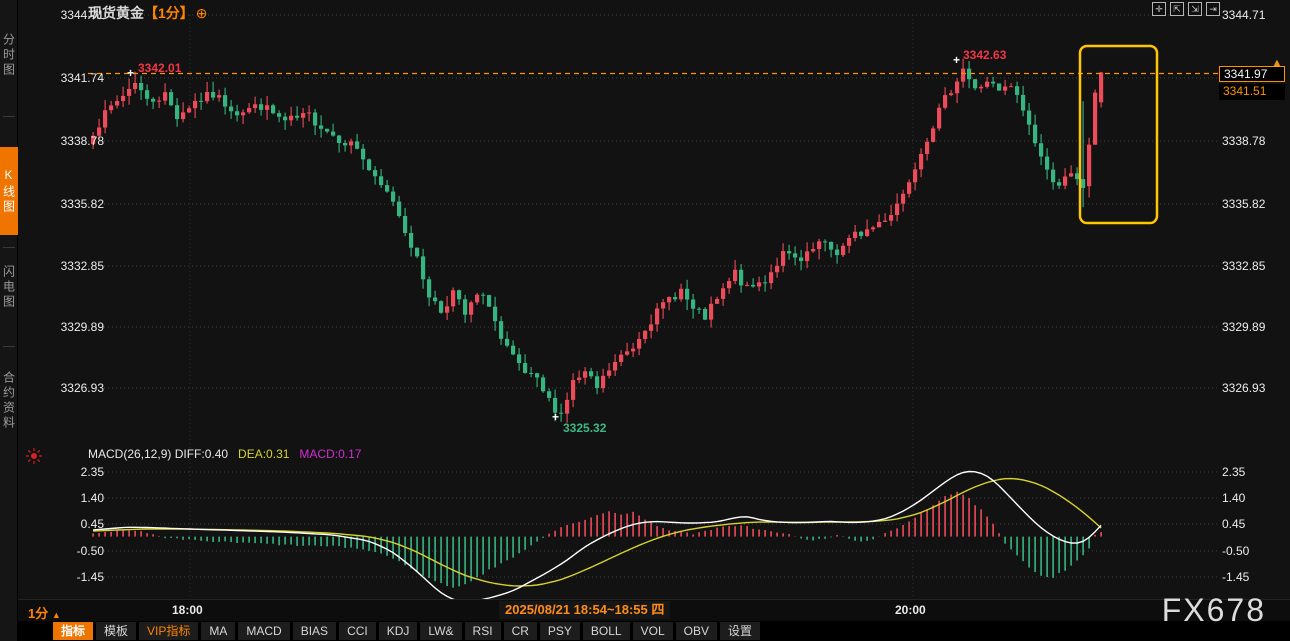 The width and height of the screenshot is (1290, 641). Describe the element at coordinates (56, 615) in the screenshot. I see `period-dropdown-arrow-icon: ▲` at that location.